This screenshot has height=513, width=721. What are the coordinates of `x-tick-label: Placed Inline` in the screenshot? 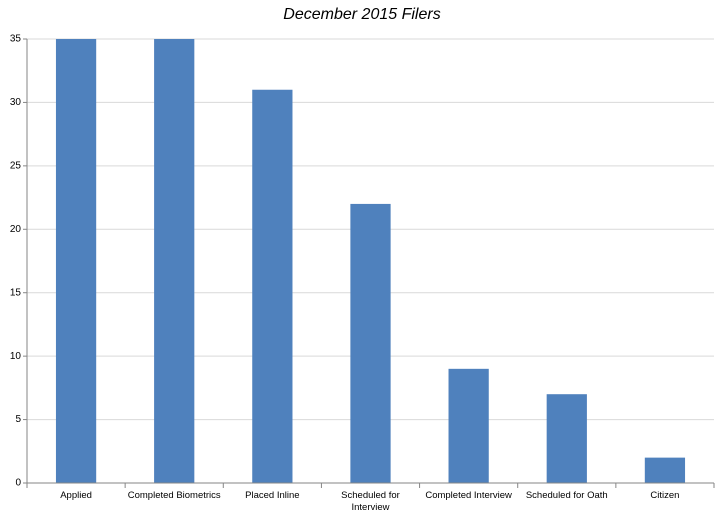 It's located at (272, 495).